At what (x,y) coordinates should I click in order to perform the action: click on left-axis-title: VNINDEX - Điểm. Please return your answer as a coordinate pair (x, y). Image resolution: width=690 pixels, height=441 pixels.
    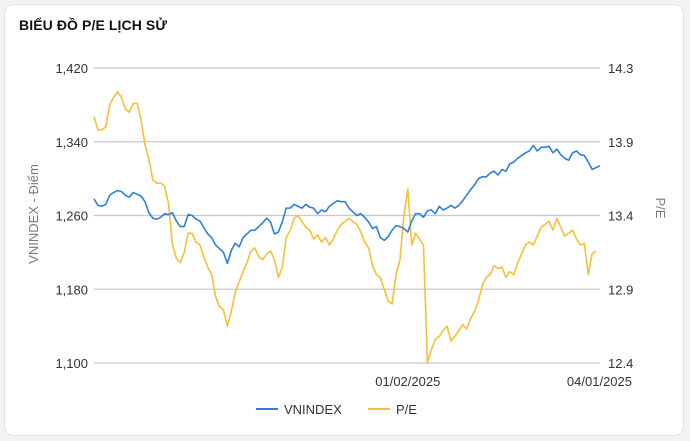
    Looking at the image, I should click on (33, 214).